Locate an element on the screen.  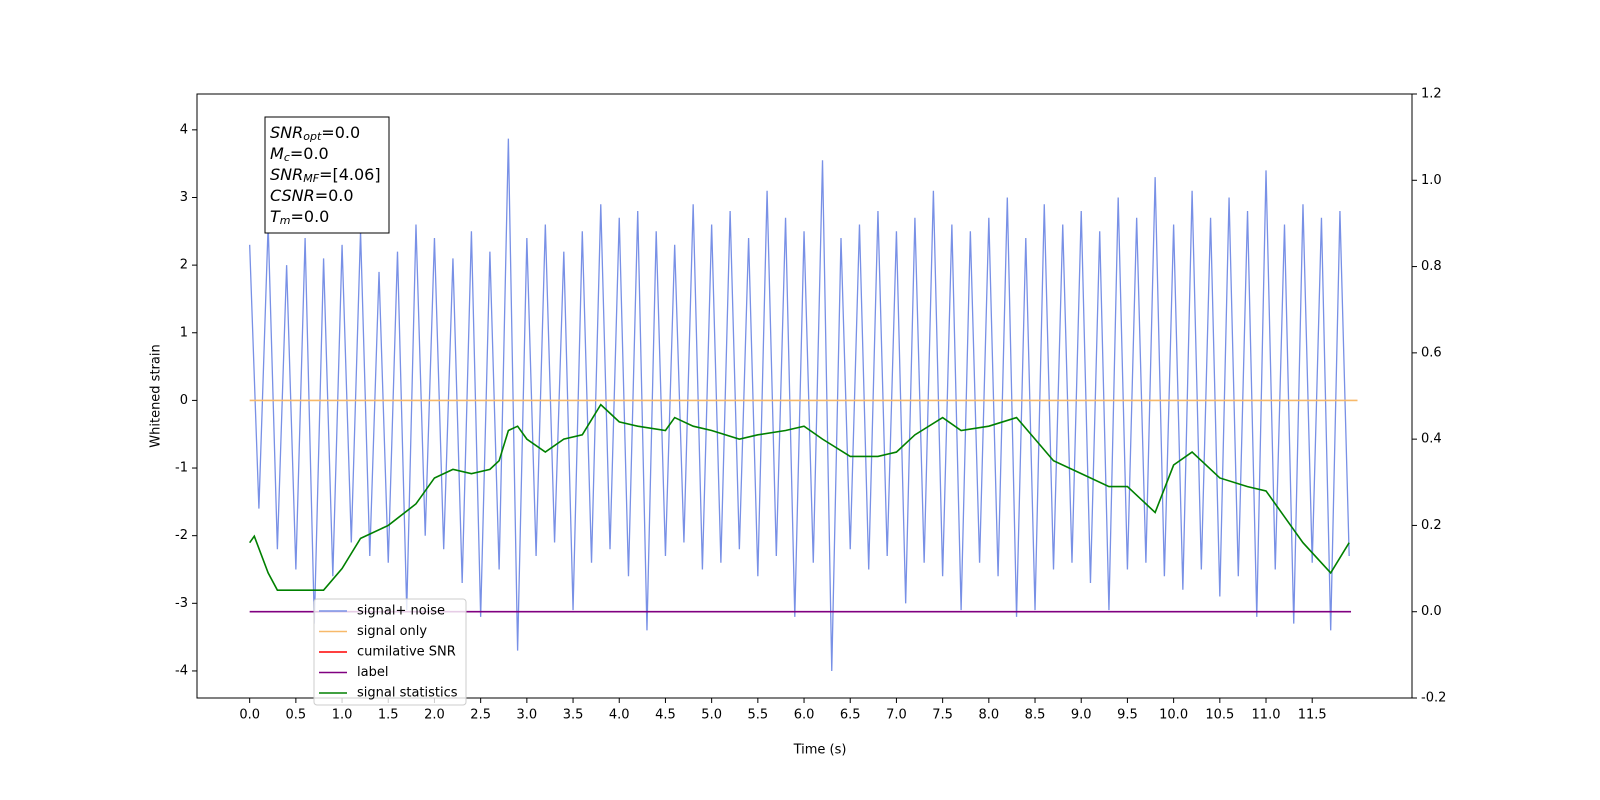
x-tick-label: 0.5 is located at coordinates (296, 715).